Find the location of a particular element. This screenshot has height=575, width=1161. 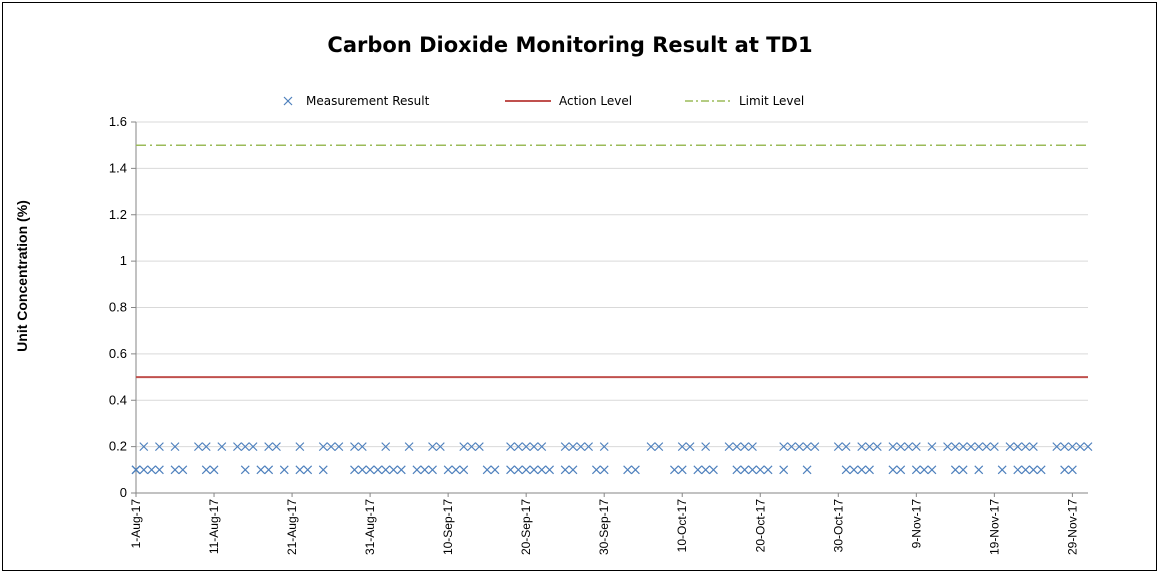

y-tick-label: 0 is located at coordinates (123, 492).